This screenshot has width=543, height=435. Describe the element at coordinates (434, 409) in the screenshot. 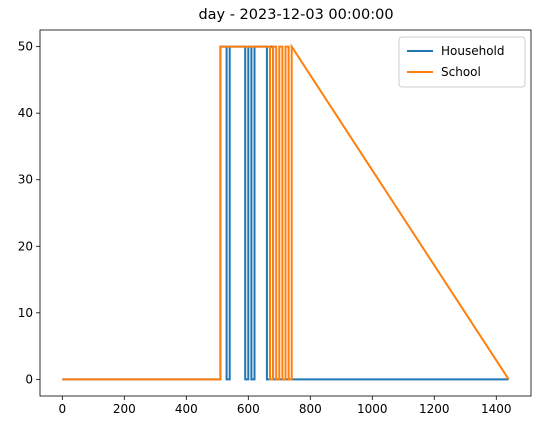

I see `x-tick-label: 1200` at that location.